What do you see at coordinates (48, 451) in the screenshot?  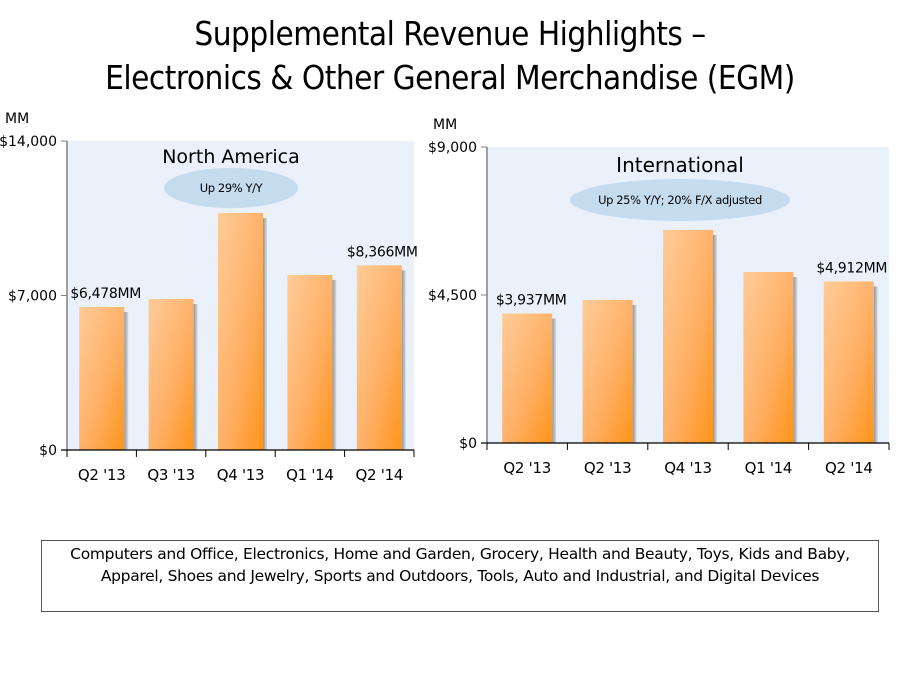 I see `north-america-y-tick-label: $0` at bounding box center [48, 451].